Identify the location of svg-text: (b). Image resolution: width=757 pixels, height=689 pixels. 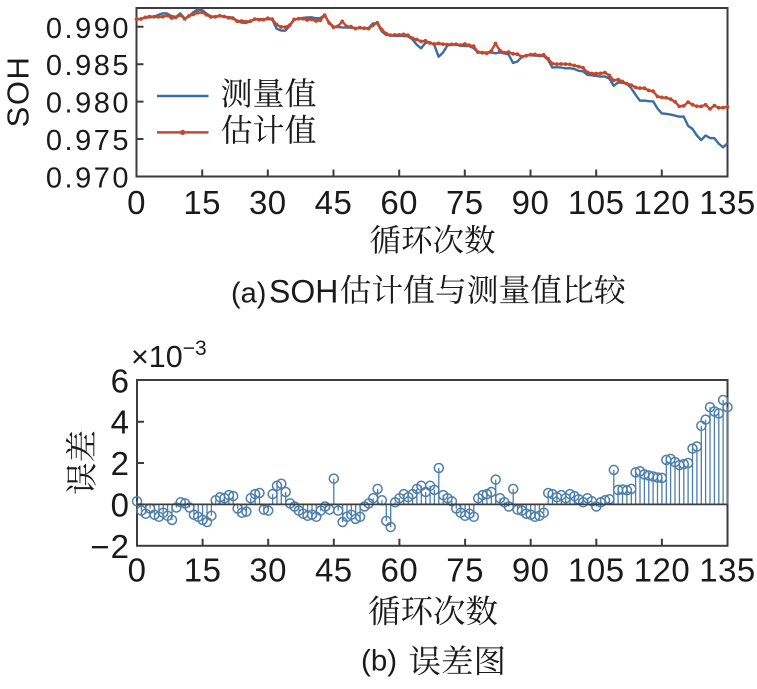
(379, 661).